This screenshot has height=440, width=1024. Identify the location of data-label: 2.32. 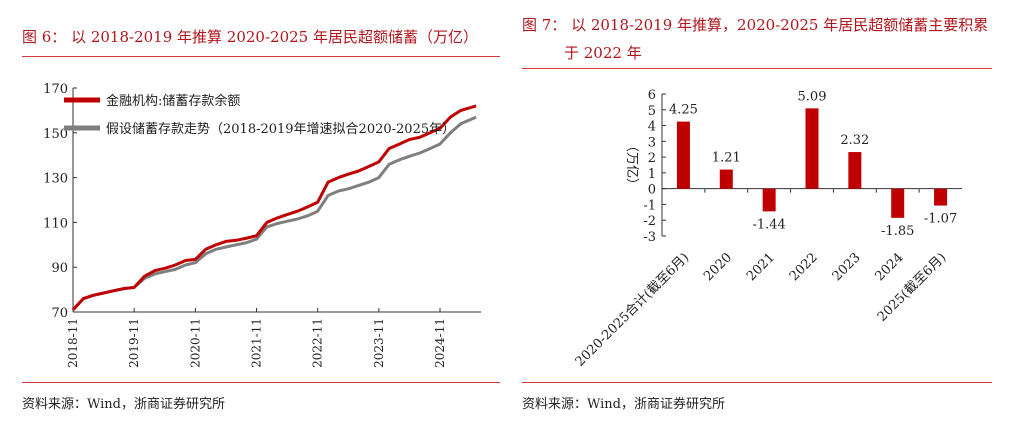
(854, 140).